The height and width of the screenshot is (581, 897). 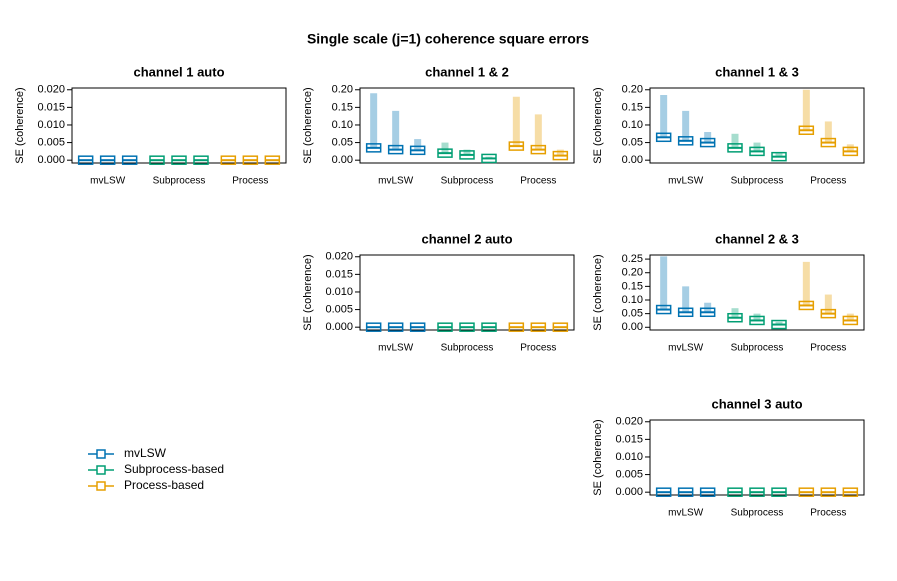 I want to click on legend-label: mvLSW, so click(x=145, y=453).